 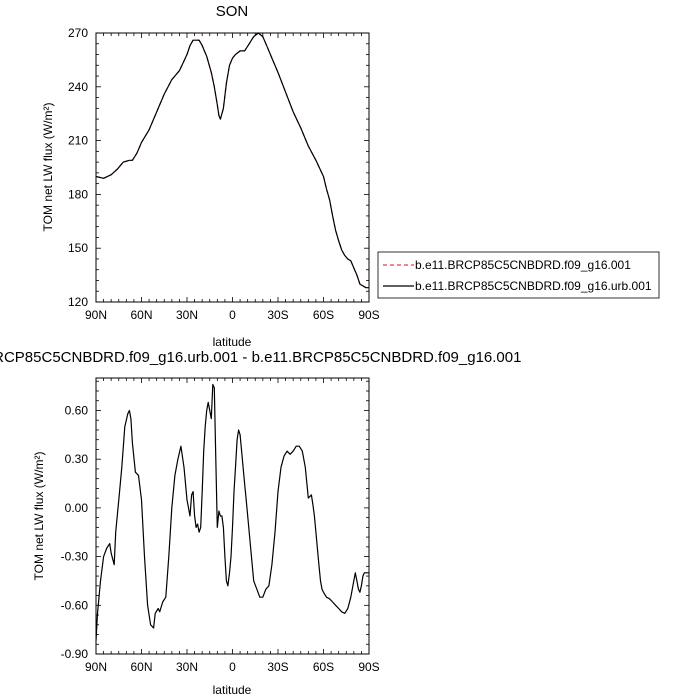 What do you see at coordinates (48, 167) in the screenshot?
I see `top-y-axis-label: TOM net LW flux (W/m²)` at bounding box center [48, 167].